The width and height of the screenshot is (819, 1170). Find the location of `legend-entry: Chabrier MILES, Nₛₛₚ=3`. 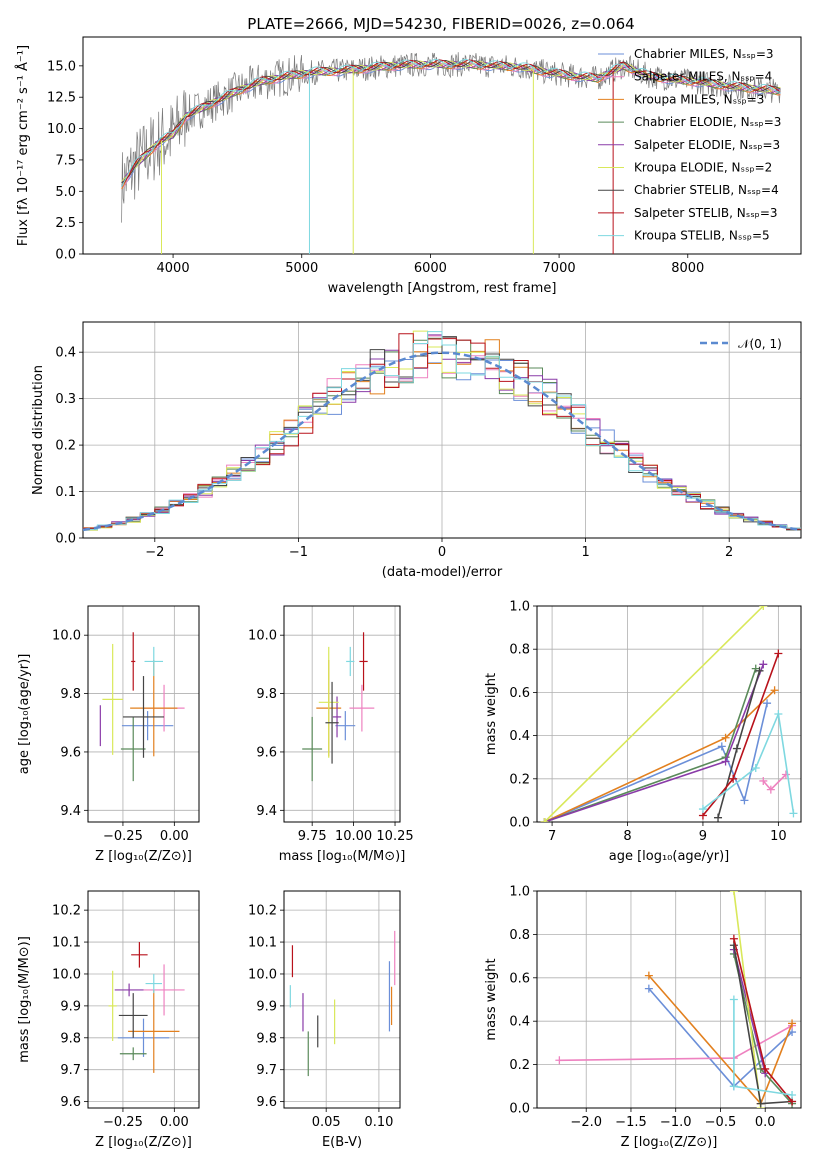

legend-entry: Chabrier MILES, Nₛₛₚ=3 is located at coordinates (704, 54).